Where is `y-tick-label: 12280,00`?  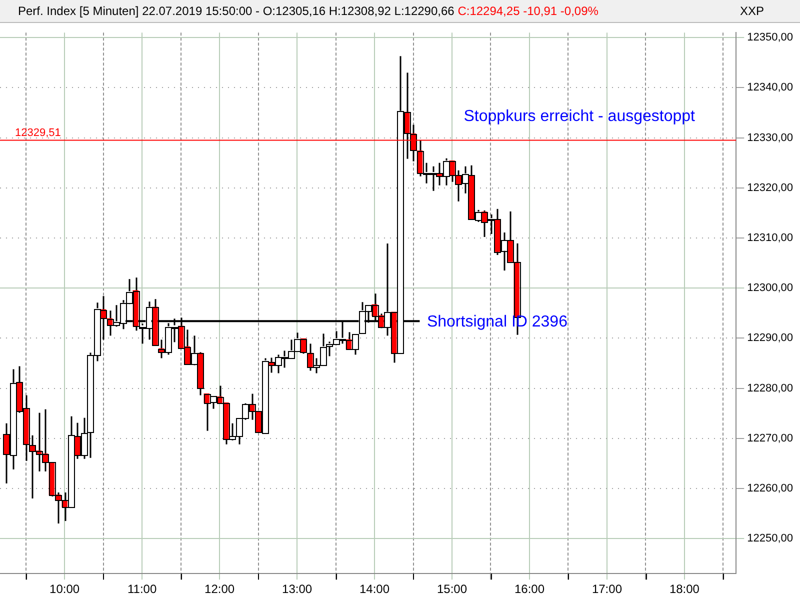 y-tick-label: 12280,00 is located at coordinates (770, 388).